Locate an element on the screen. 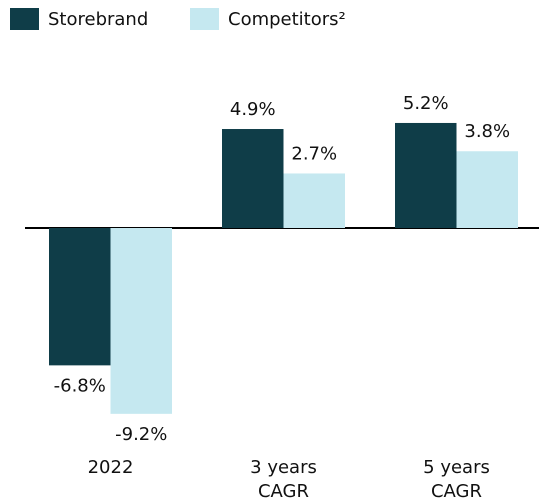  legend-label: Competitors² is located at coordinates (287, 19).